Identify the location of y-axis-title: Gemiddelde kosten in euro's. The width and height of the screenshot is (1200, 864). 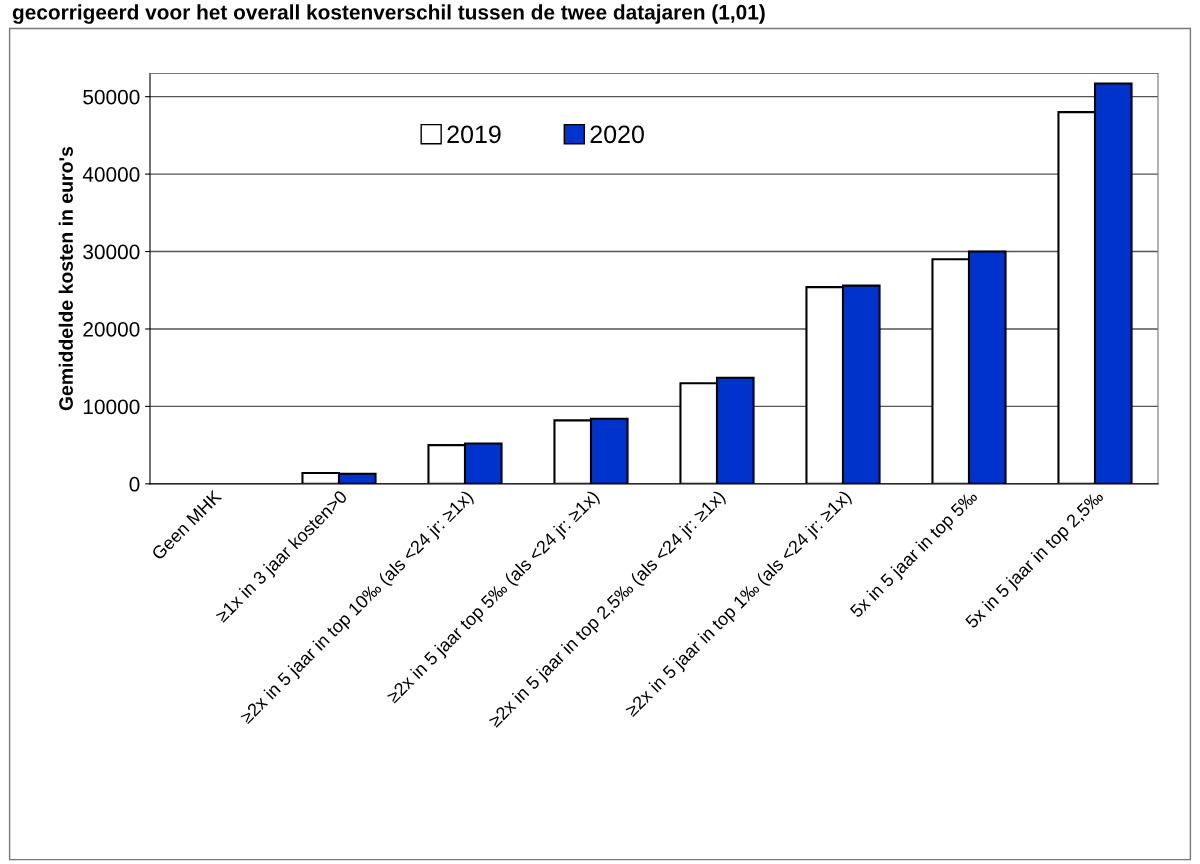
(65, 278).